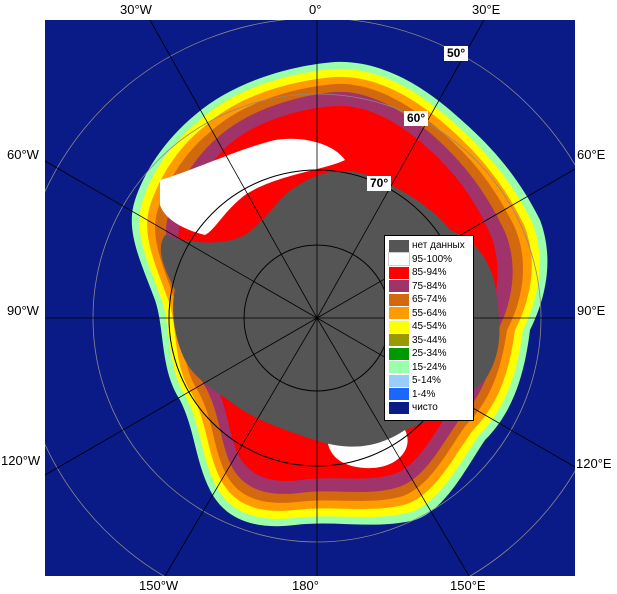 Image resolution: width=617 pixels, height=594 pixels. I want to click on lon-label-120w: 120°W, so click(21, 460).